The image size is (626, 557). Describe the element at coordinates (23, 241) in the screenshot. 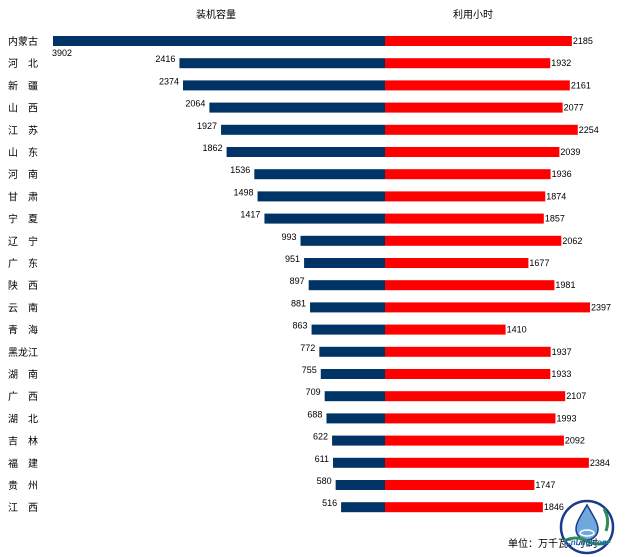

I see `category-label: 辽 宁` at that location.